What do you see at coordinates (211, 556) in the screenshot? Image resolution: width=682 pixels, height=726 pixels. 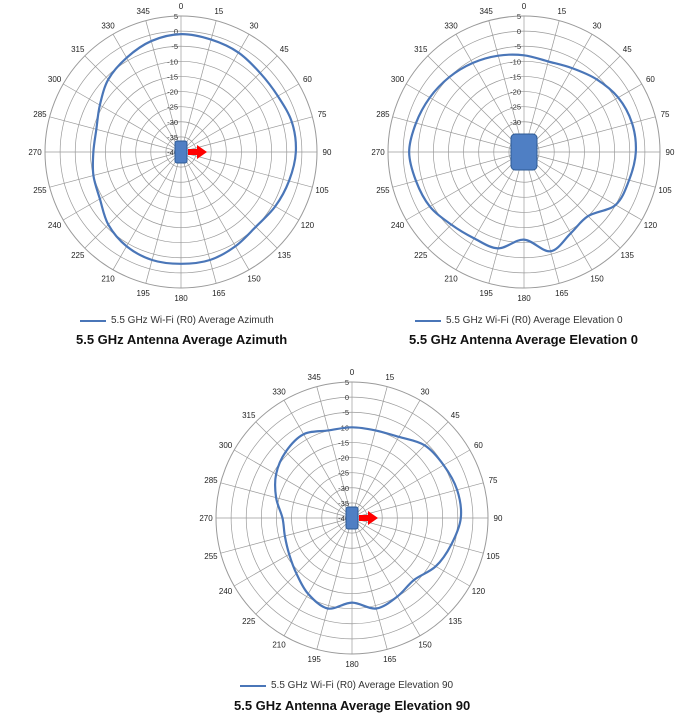 I see `angle-tick-label: 255` at bounding box center [211, 556].